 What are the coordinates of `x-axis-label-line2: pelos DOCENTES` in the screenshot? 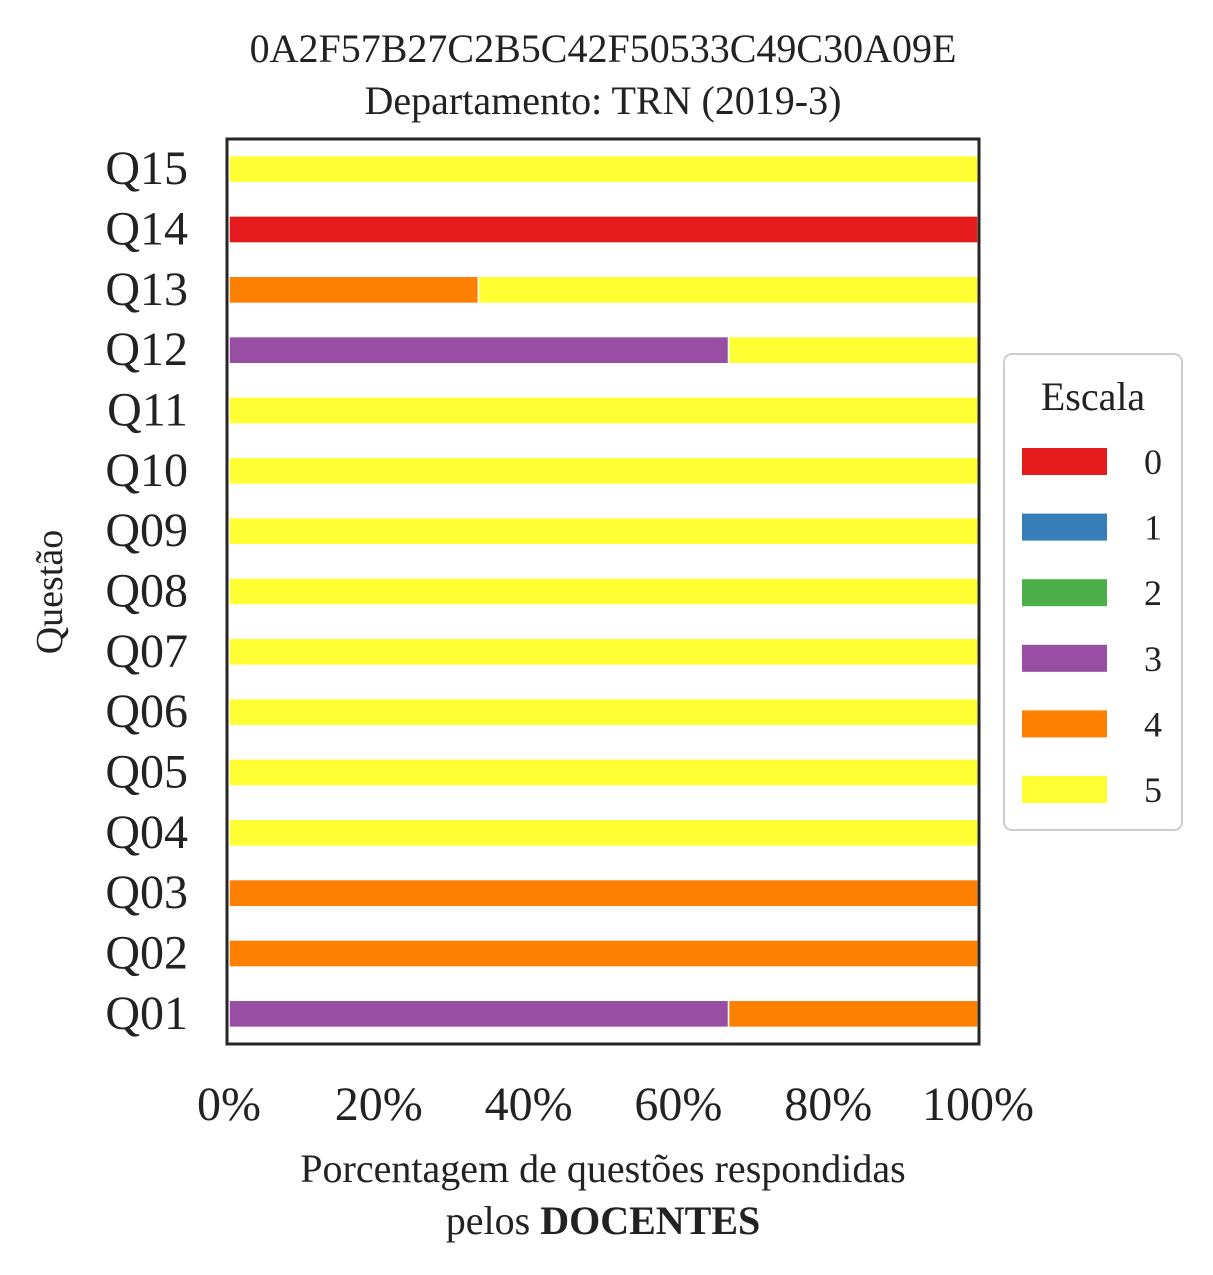 It's located at (603, 1220).